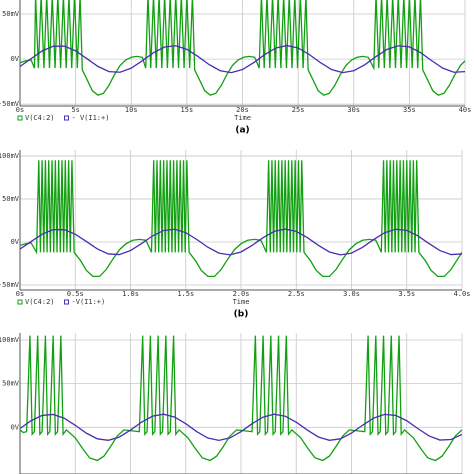  Describe the element at coordinates (296, 294) in the screenshot. I see `x-tick-label: 2.5s` at that location.